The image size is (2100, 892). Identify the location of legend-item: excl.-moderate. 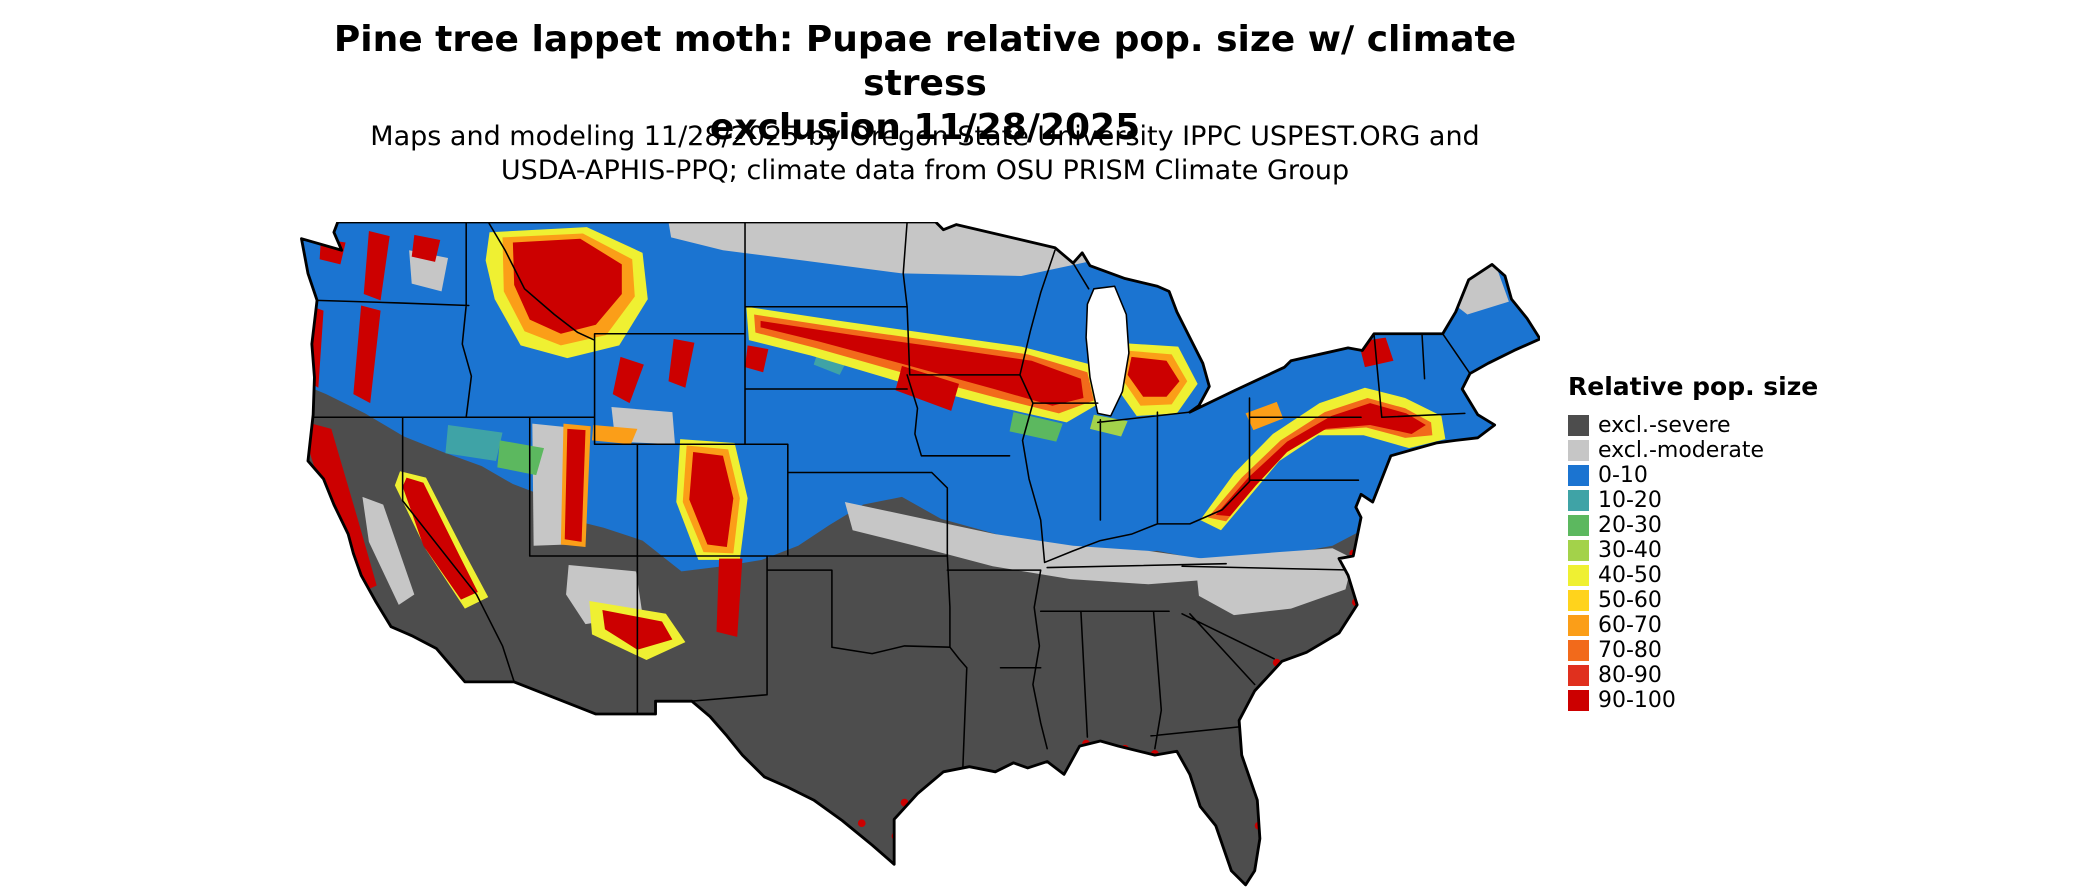
(1693, 450).